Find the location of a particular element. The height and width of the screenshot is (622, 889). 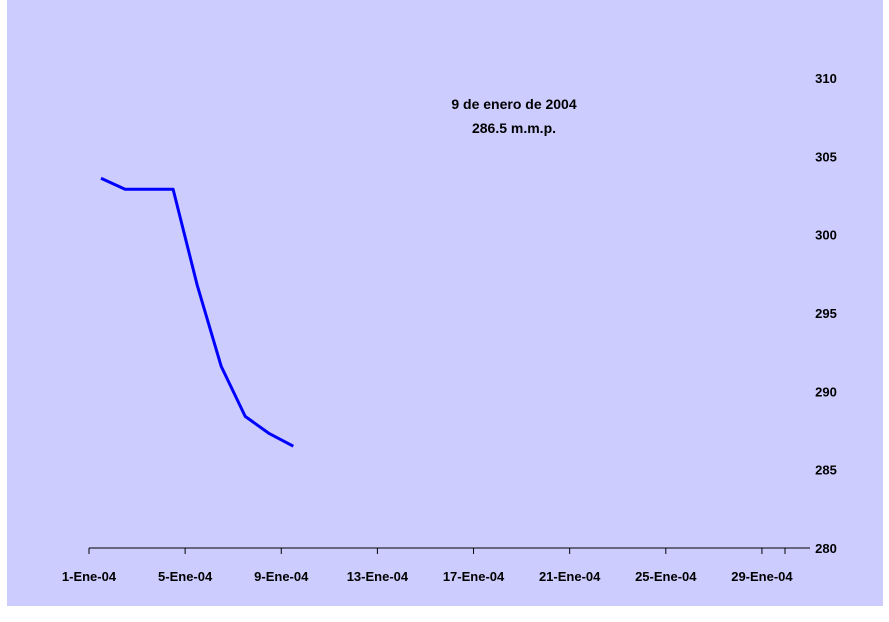

y-tick-label: 290 is located at coordinates (826, 391).